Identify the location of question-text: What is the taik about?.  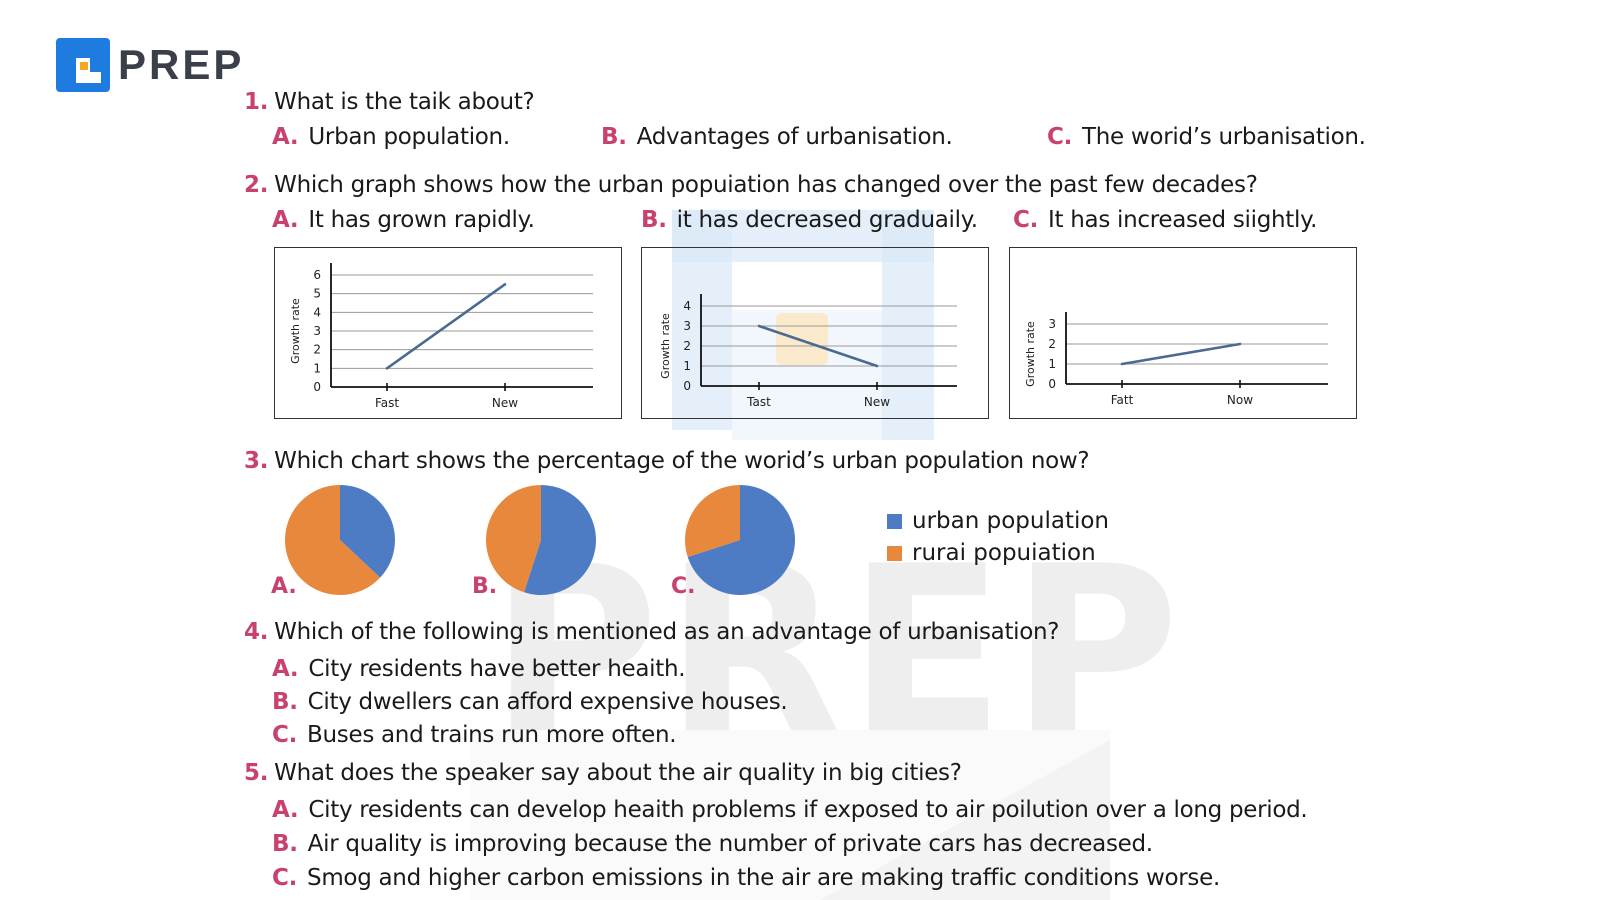
(404, 102).